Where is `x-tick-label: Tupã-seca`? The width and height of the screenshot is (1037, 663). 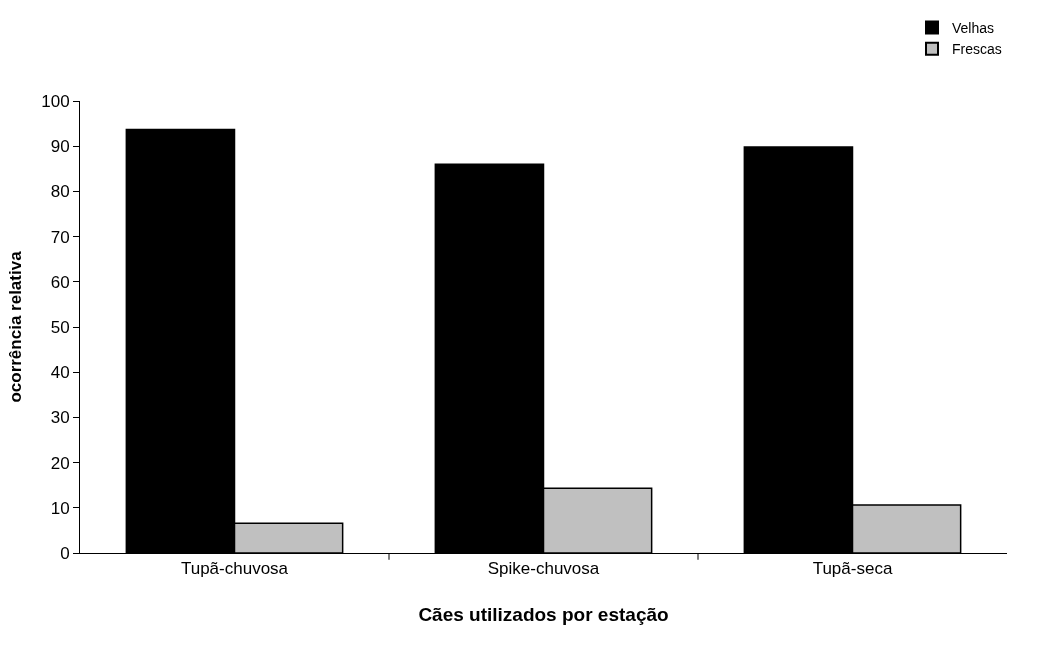
x-tick-label: Tupã-seca is located at coordinates (852, 569).